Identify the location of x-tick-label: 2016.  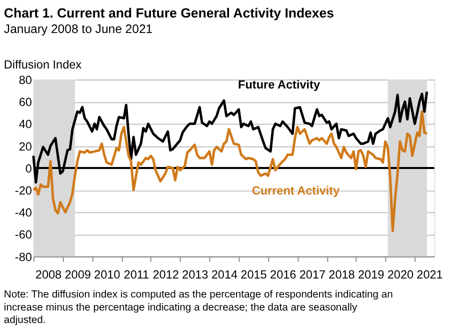
(283, 275).